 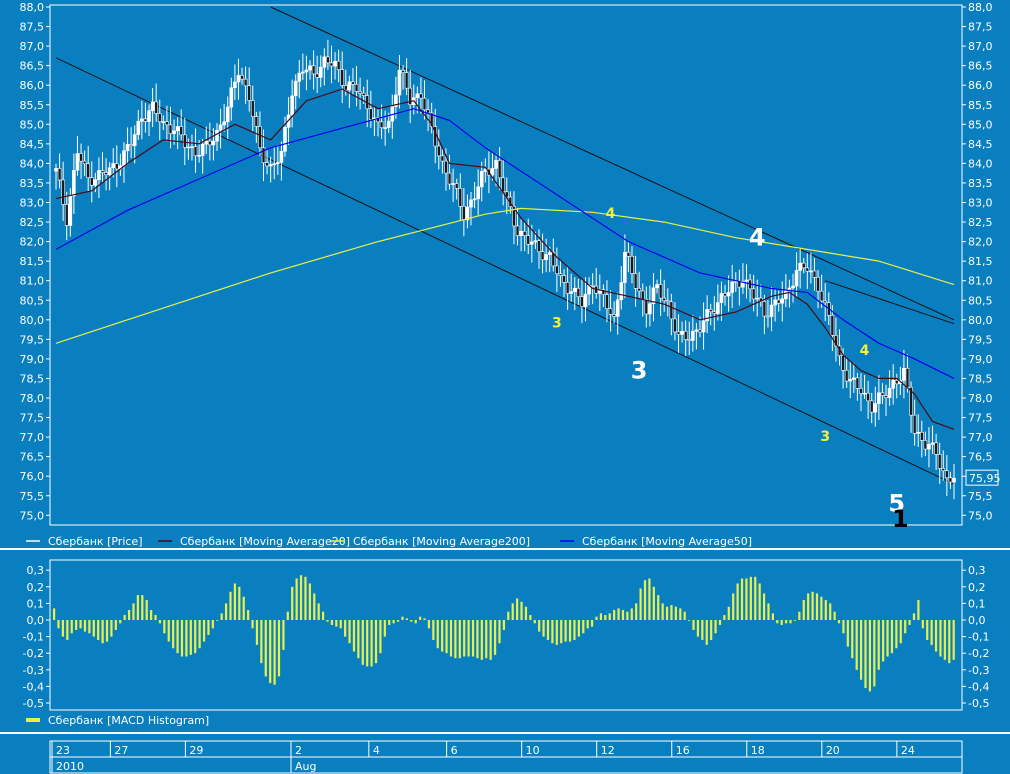 What do you see at coordinates (32, 222) in the screenshot?
I see `price-tick-label-left: 82,5` at bounding box center [32, 222].